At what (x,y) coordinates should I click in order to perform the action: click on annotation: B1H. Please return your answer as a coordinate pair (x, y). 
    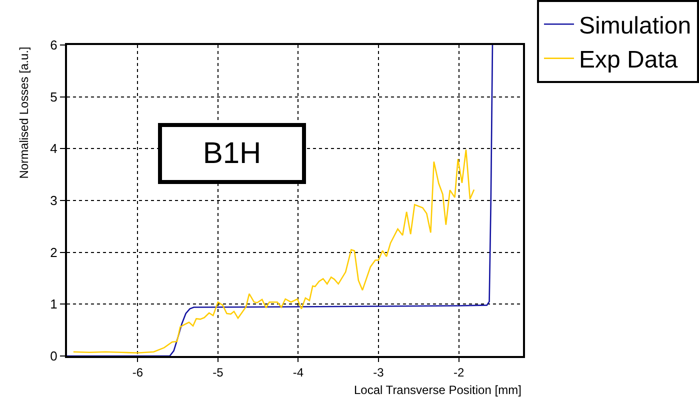
    Looking at the image, I should click on (232, 153).